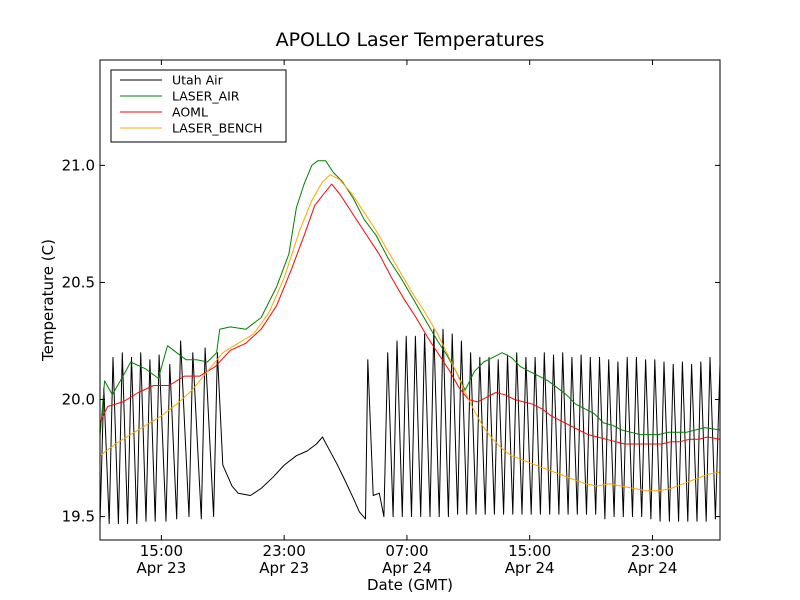 The image size is (800, 600). Describe the element at coordinates (217, 128) in the screenshot. I see `legend-label: LASER_BENCH` at that location.